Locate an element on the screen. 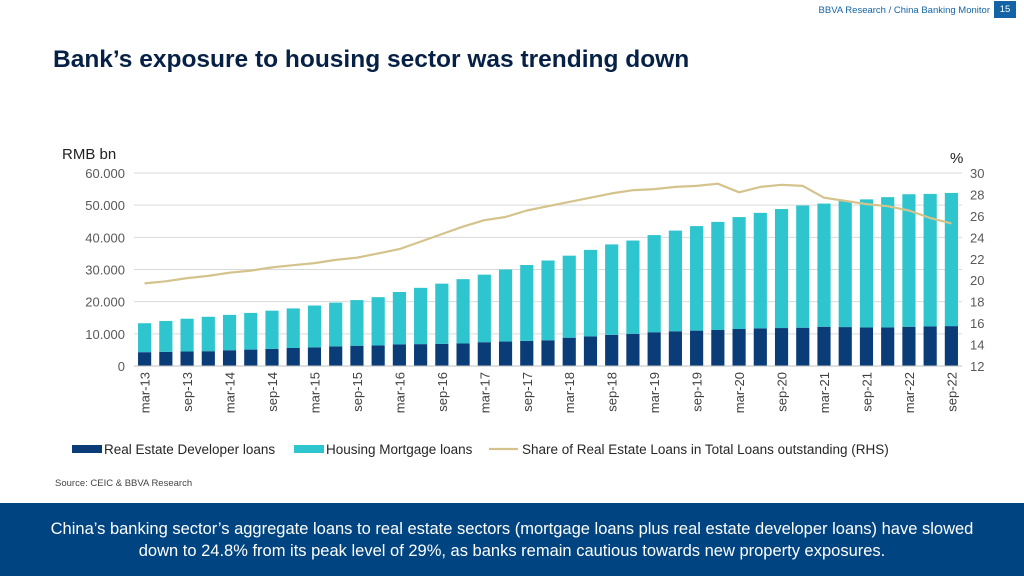 The width and height of the screenshot is (1024, 576). x-tick-label: sep-22 is located at coordinates (951, 392).